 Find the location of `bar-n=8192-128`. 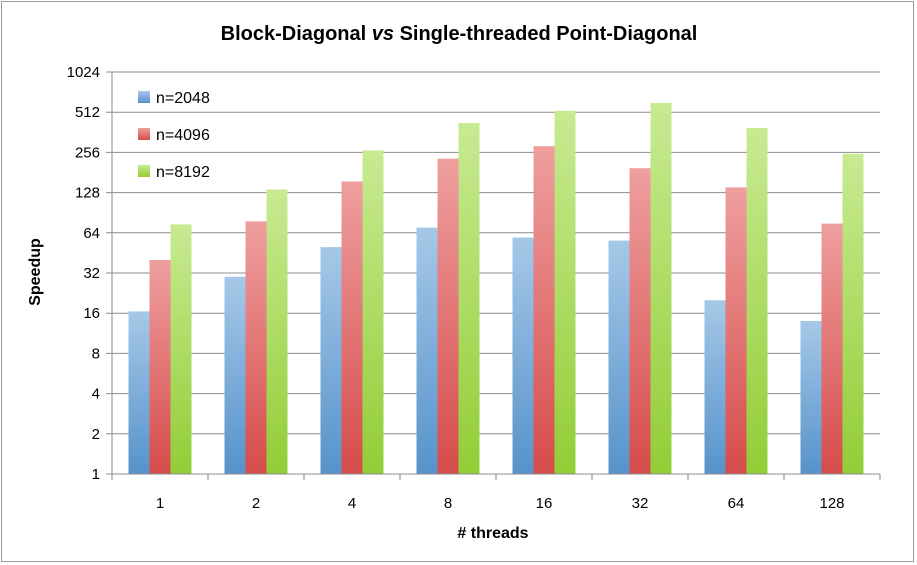

bar-n=8192-128 is located at coordinates (853, 314).